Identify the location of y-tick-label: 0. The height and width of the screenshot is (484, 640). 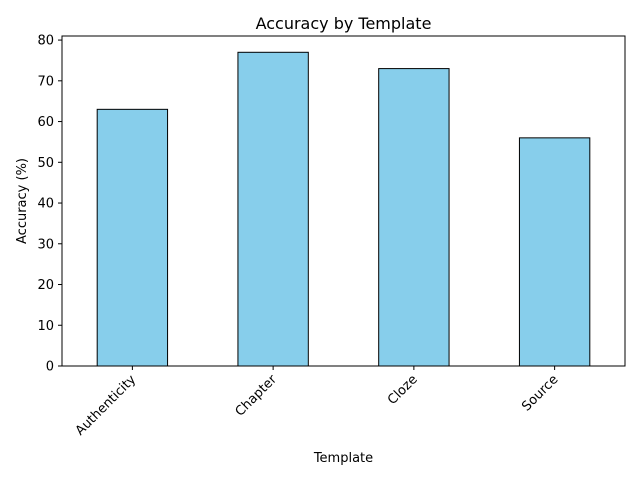
(50, 367).